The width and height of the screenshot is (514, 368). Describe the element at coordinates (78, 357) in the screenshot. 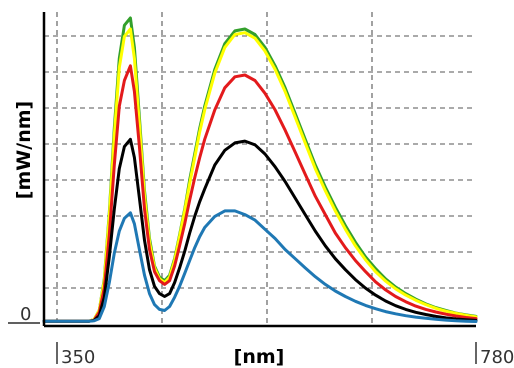

I see `x-tick-label-start: 350` at that location.